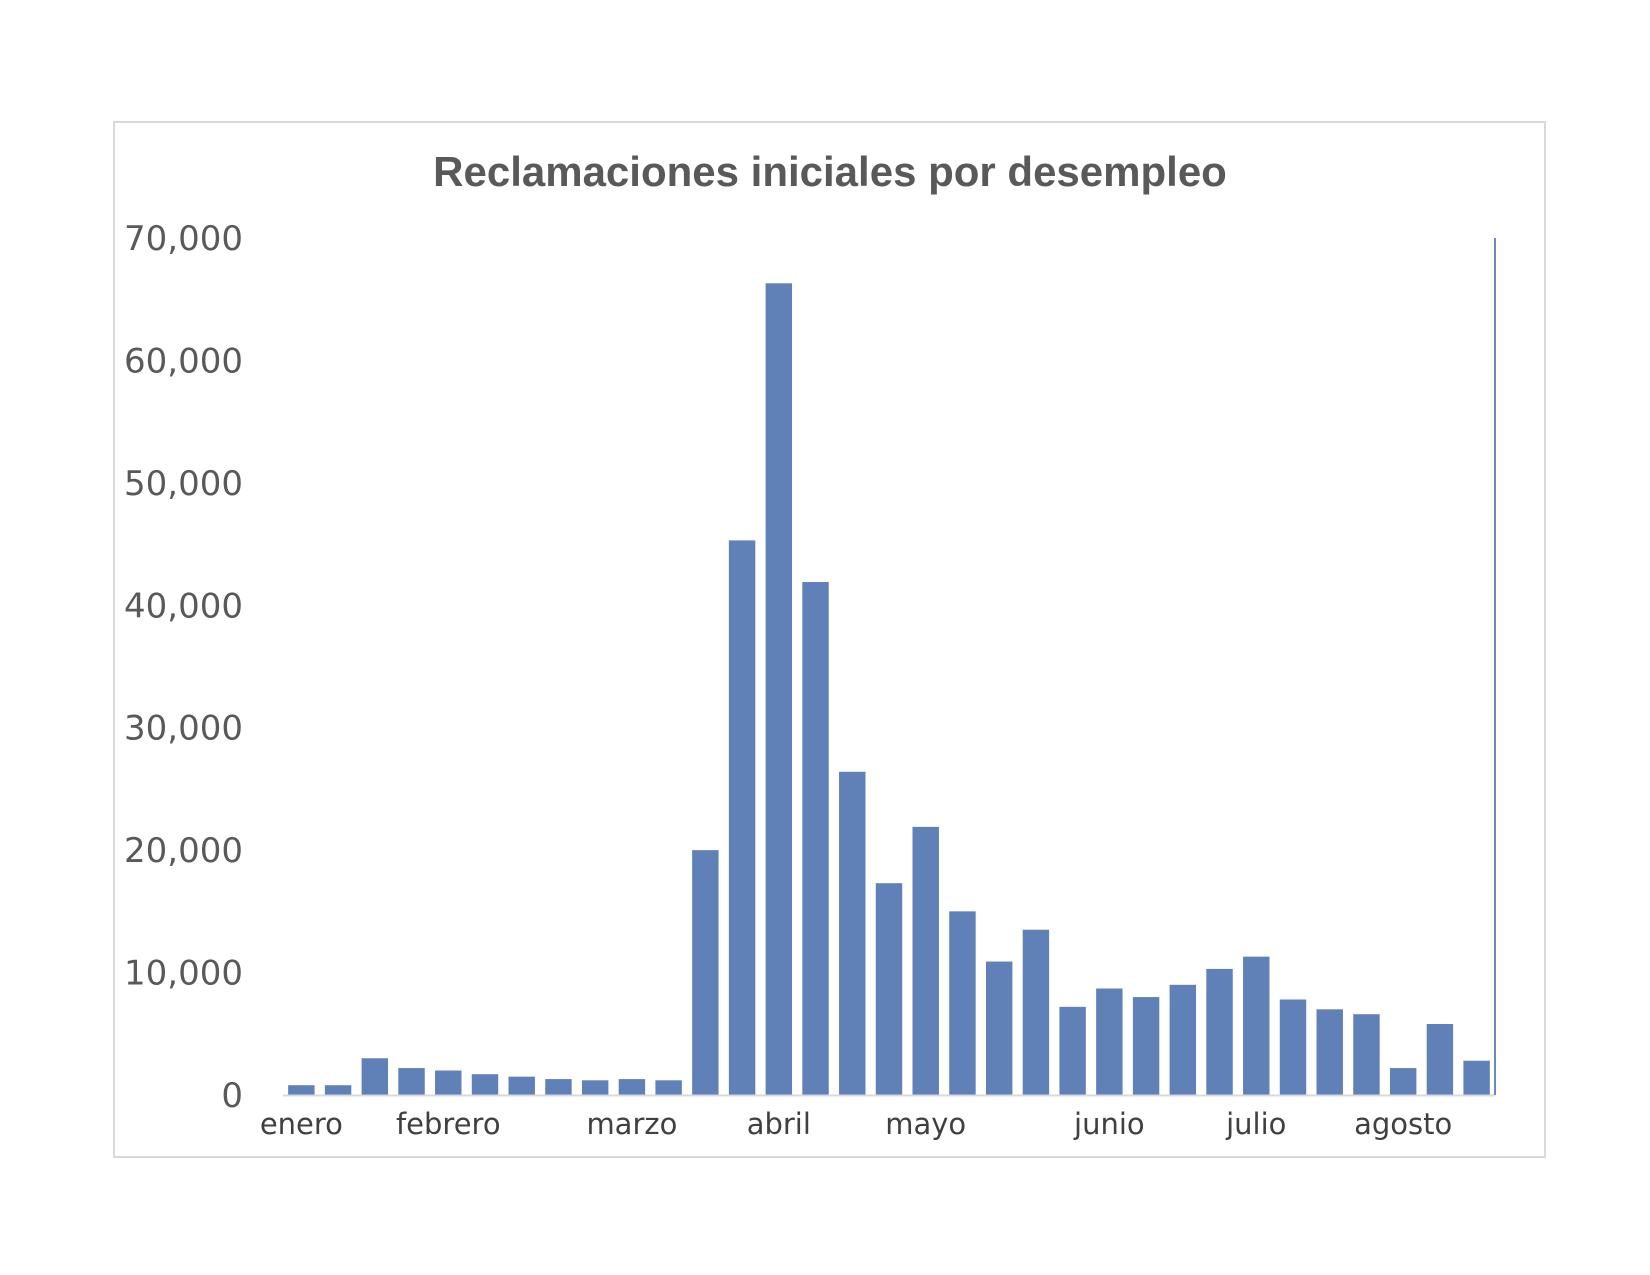 The height and width of the screenshot is (1275, 1650). What do you see at coordinates (1109, 1124) in the screenshot?
I see `x-tick-label: junio` at bounding box center [1109, 1124].